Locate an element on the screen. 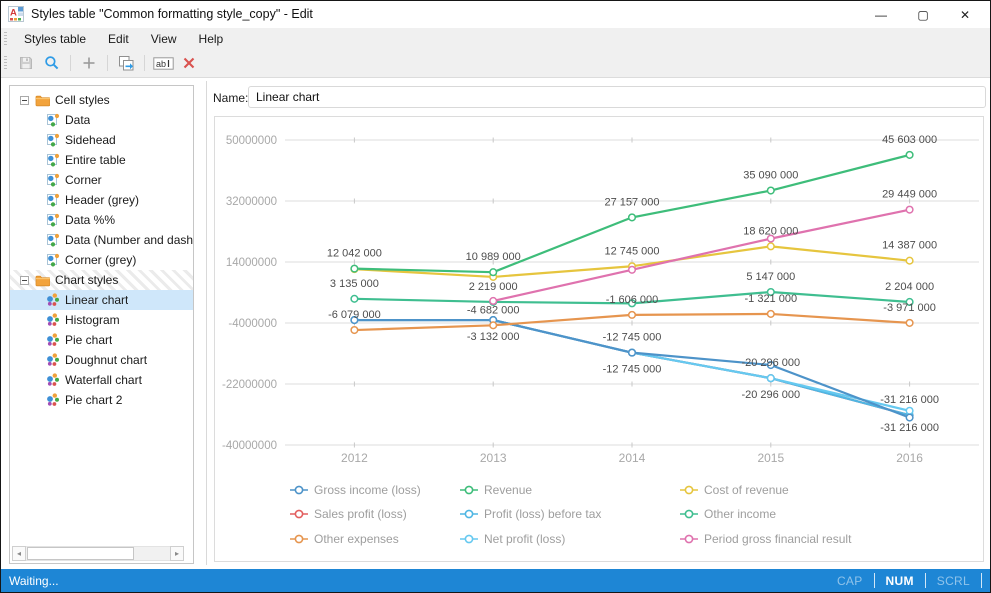 This screenshot has height=593, width=991. svg-text: 35 090 000 is located at coordinates (770, 176).